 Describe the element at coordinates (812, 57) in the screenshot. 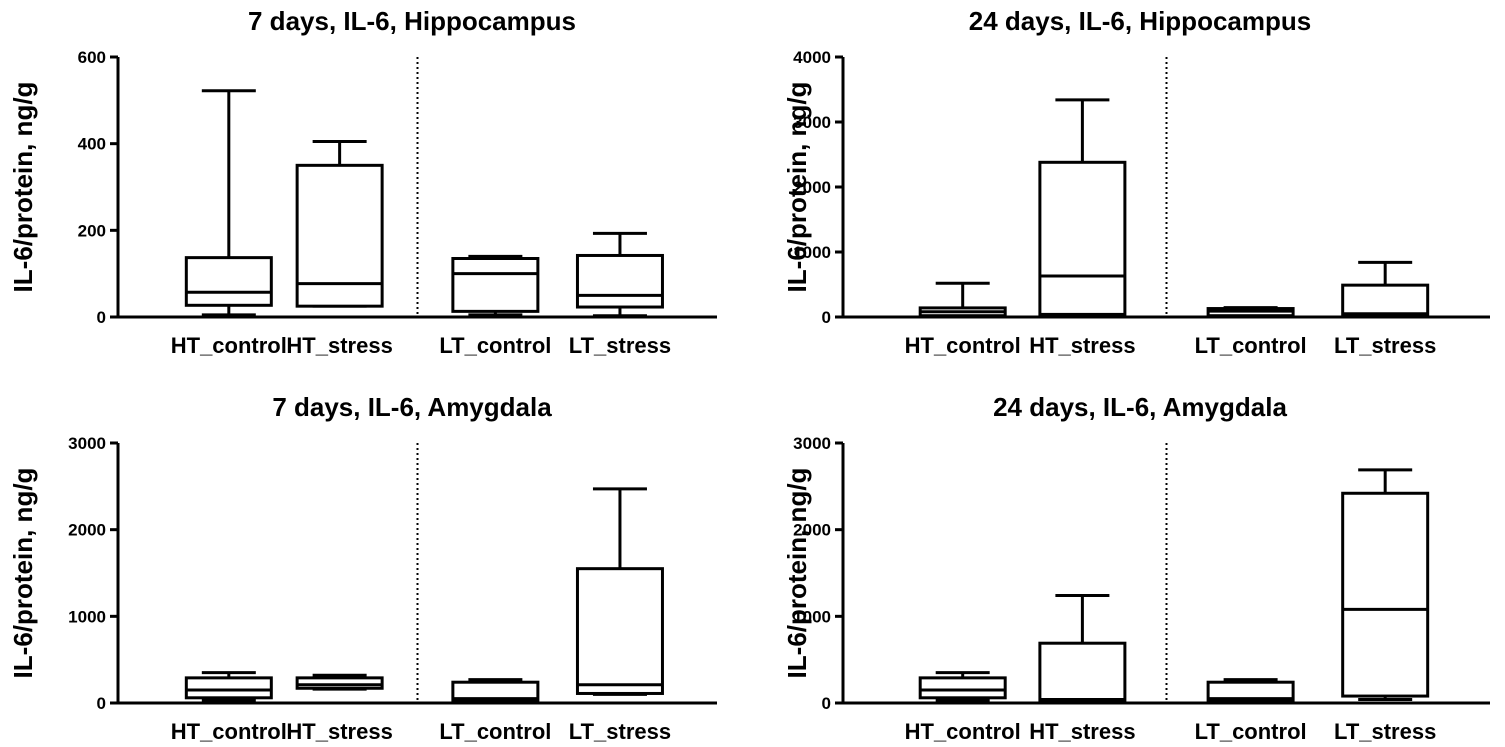

I see `y-tick-label: 4000` at that location.